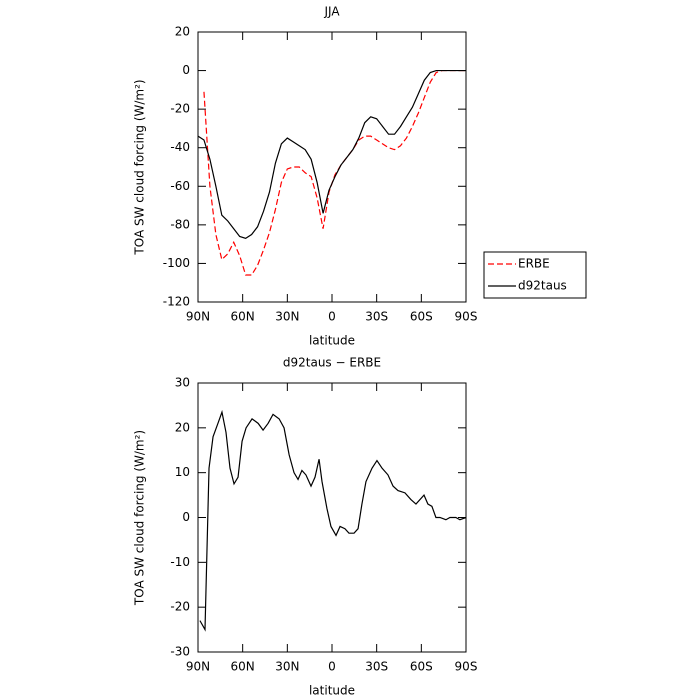 This screenshot has height=700, width=700. Describe the element at coordinates (182, 472) in the screenshot. I see `y-tick-label: 10` at that location.